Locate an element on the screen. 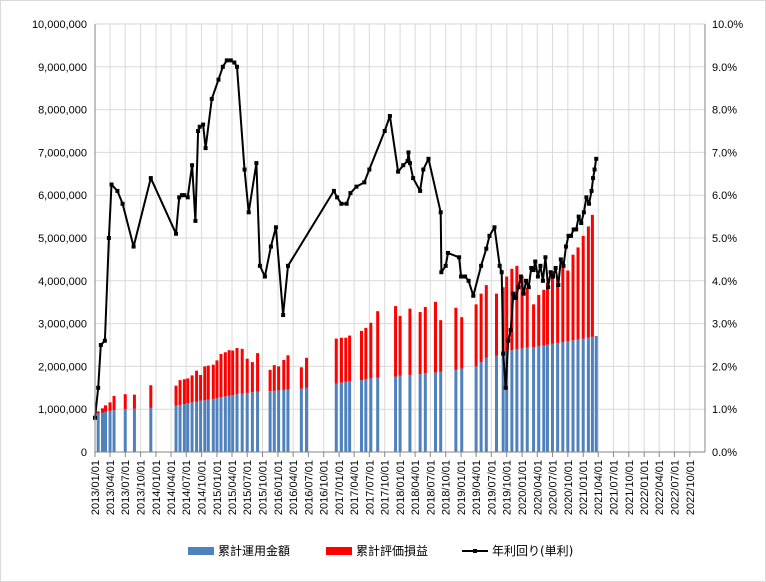 This screenshot has width=766, height=582. right-tick-label: 7.0% is located at coordinates (724, 153).